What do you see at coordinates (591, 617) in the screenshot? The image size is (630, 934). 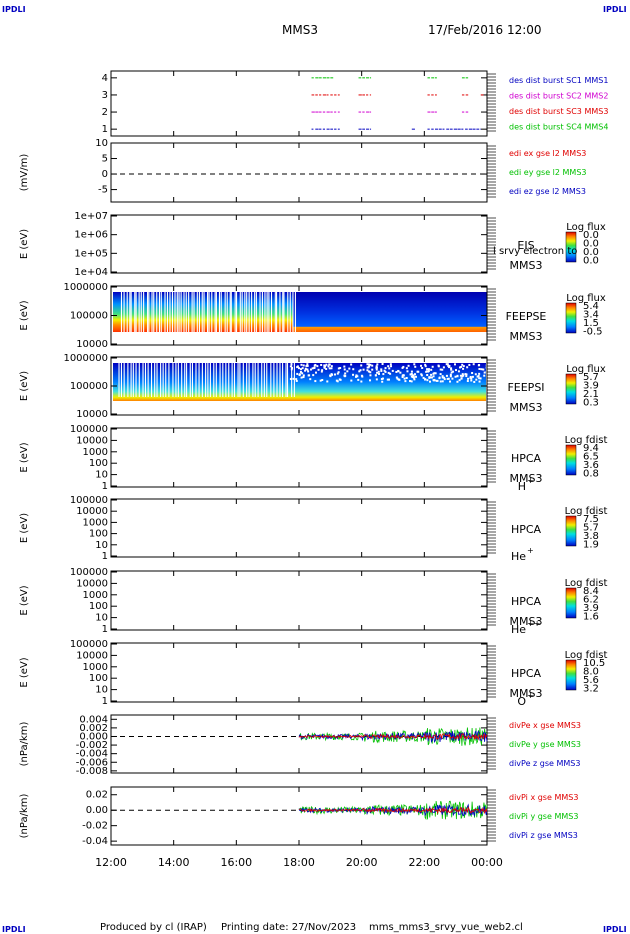 I see `colorbar-tick-label: 1.6` at bounding box center [591, 617].